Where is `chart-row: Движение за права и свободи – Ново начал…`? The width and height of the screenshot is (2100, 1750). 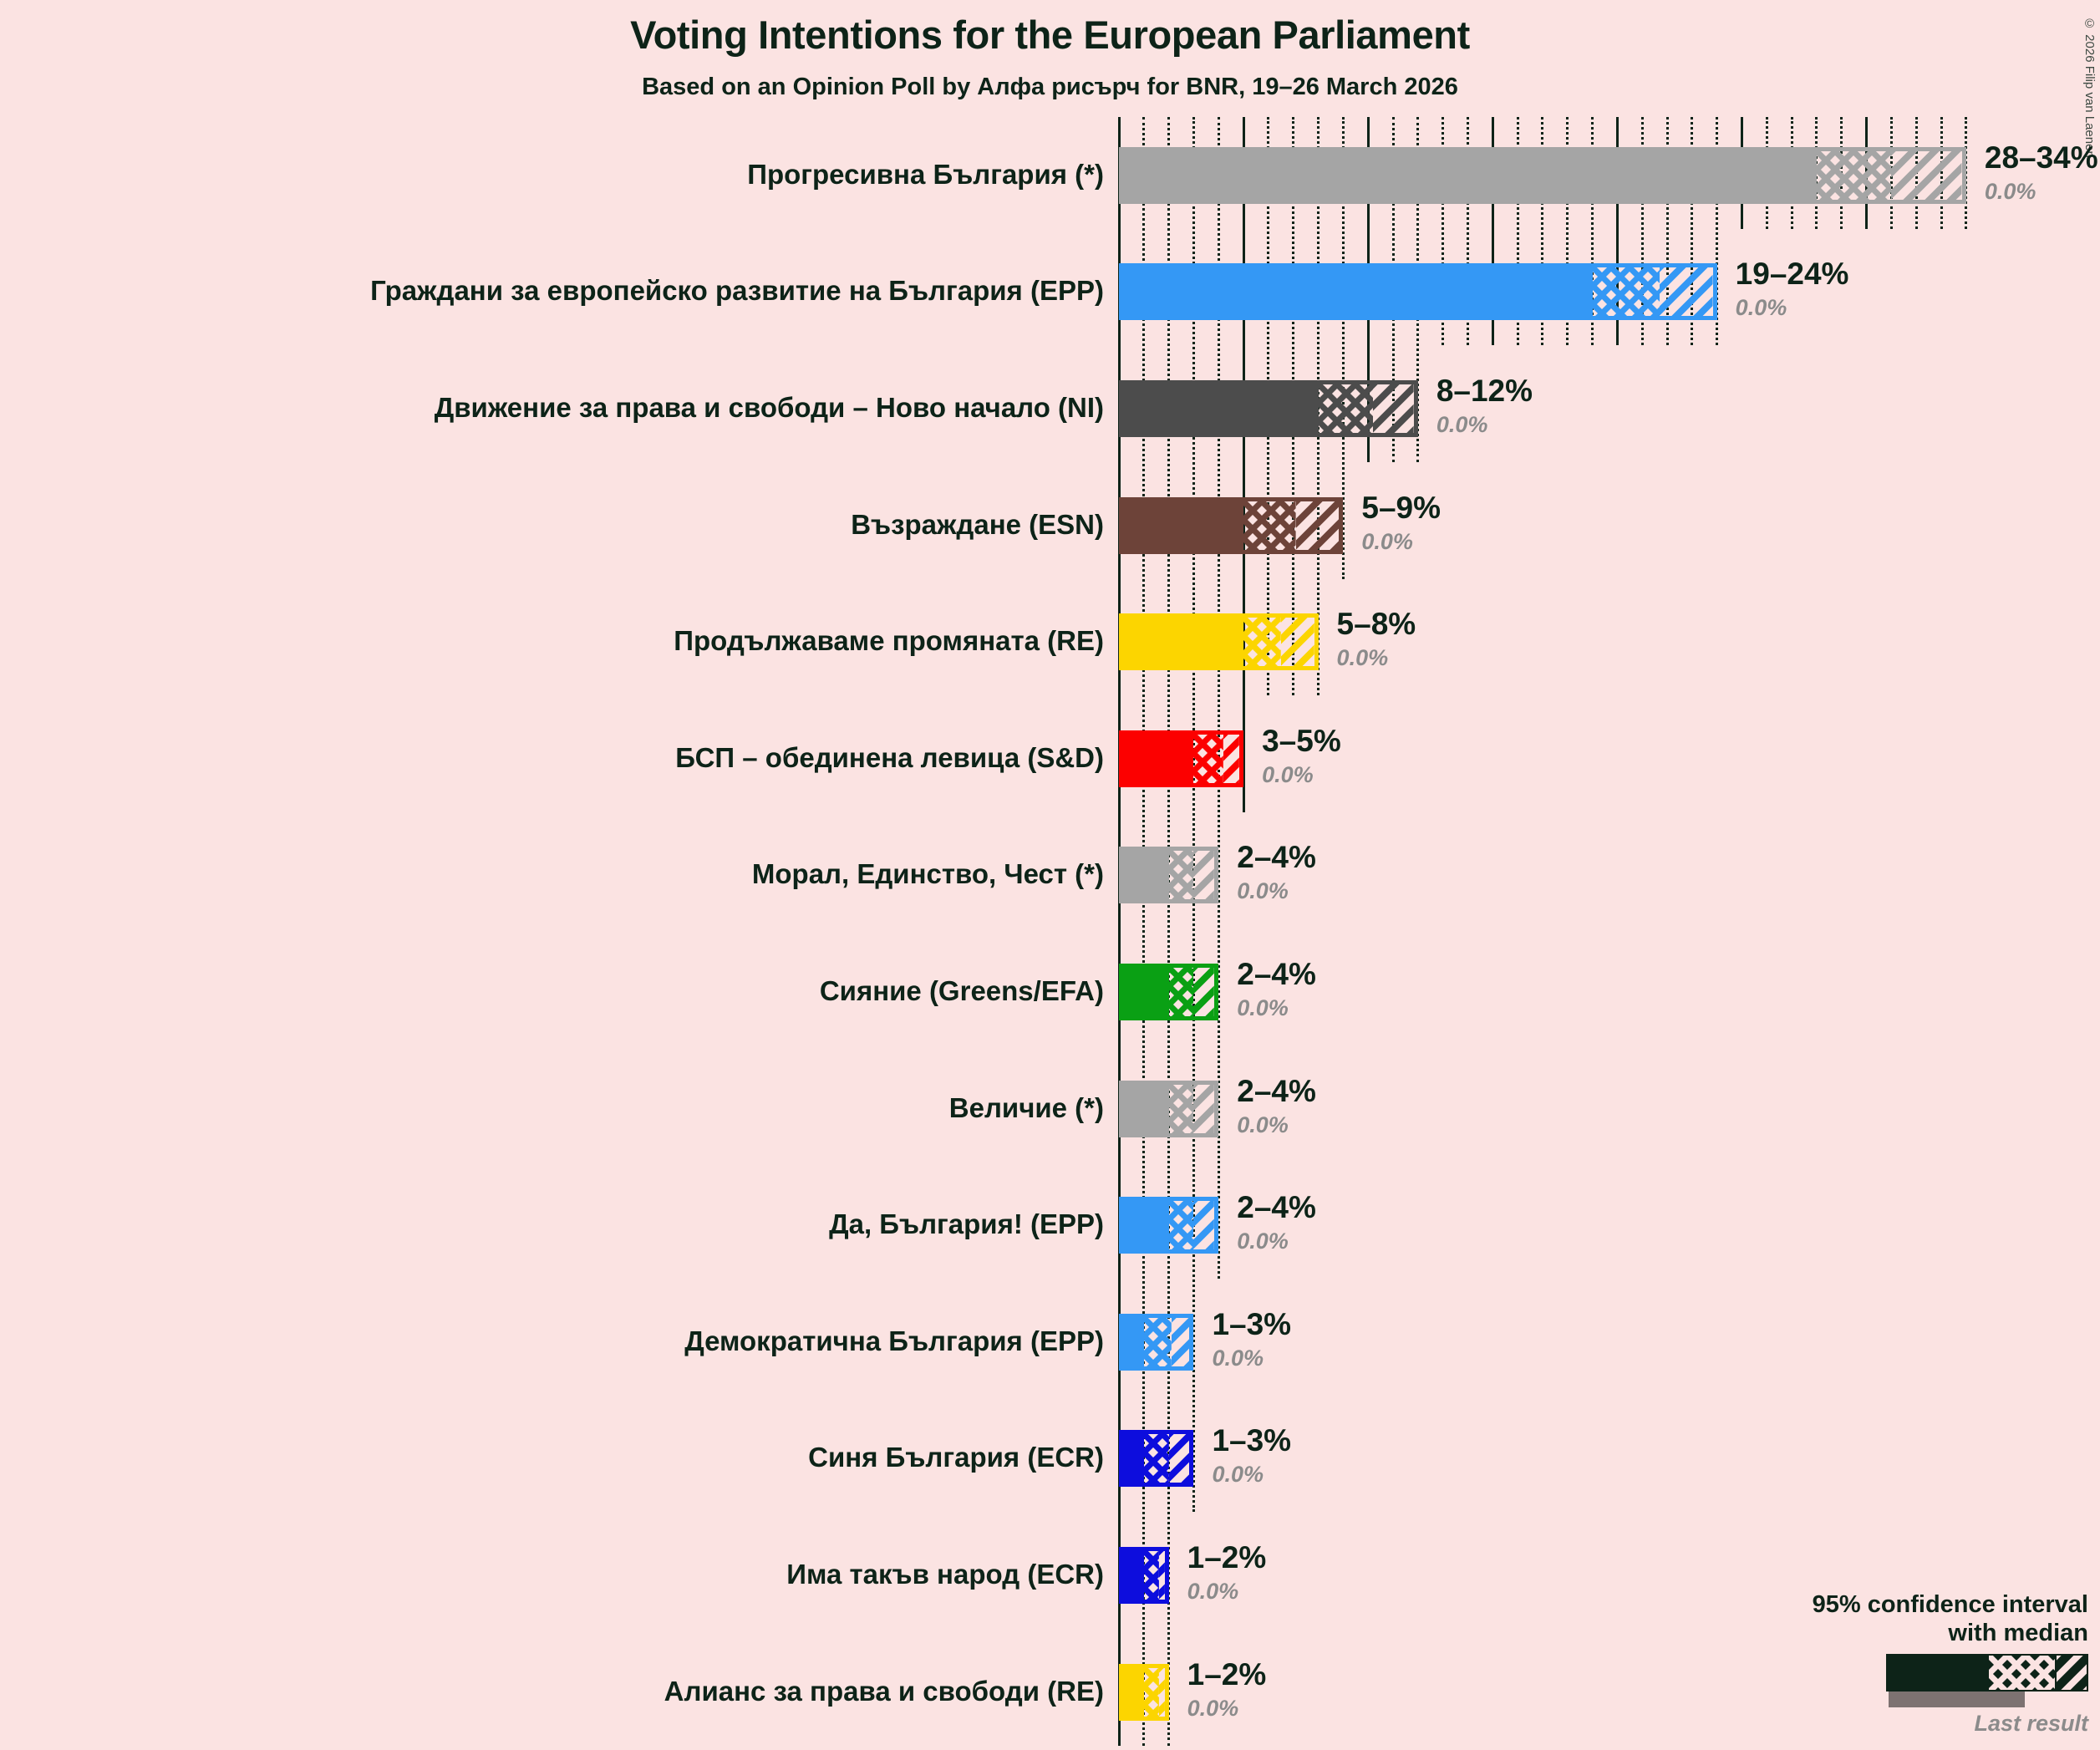 chart-row: Движение за права и свободи – Ново начал… is located at coordinates (1050, 405).